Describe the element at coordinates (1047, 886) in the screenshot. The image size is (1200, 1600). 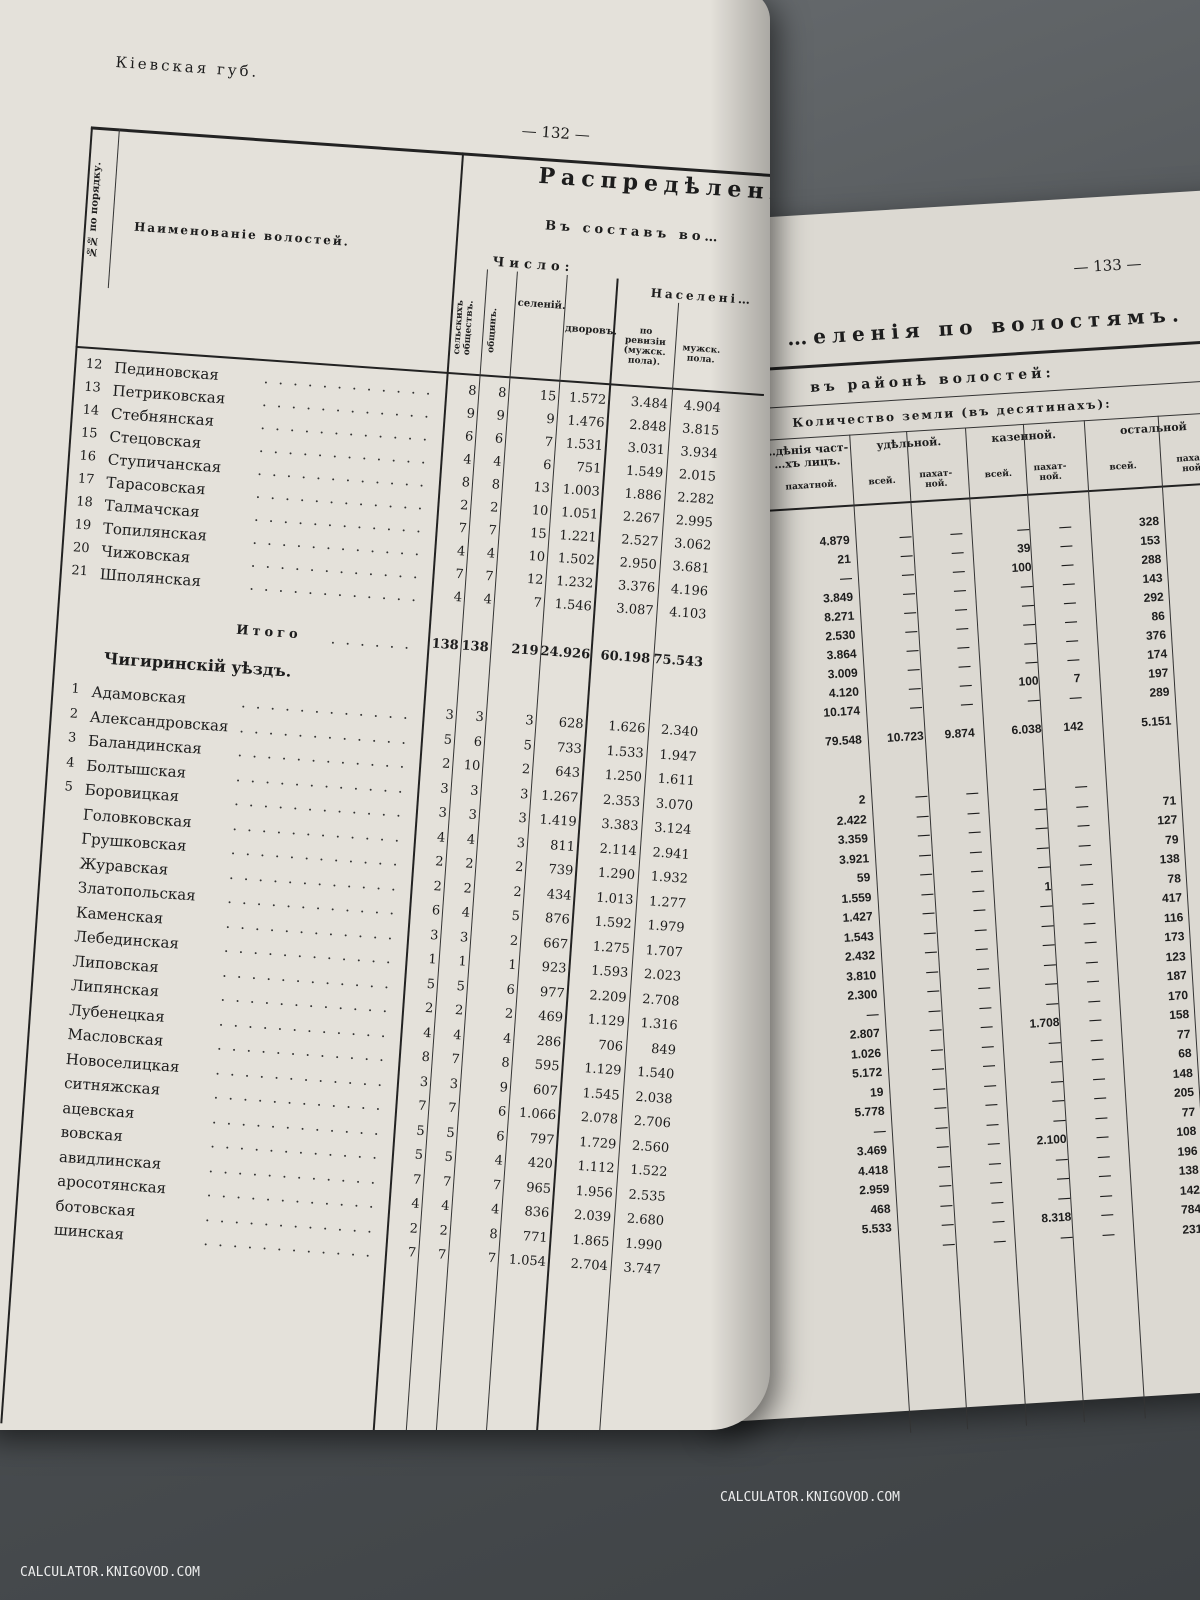
I see `cell-value: 1` at that location.